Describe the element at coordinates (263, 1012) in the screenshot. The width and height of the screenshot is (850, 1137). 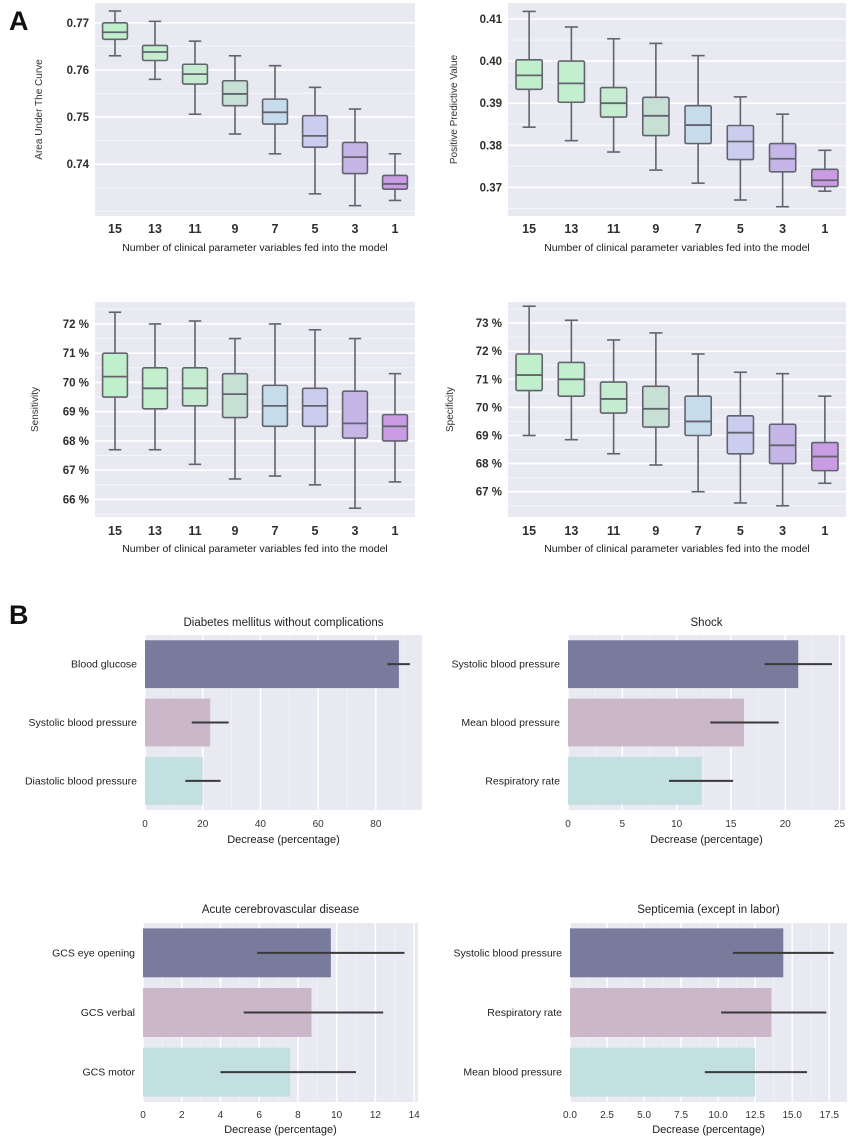
I see `bar-group-gcs-verbal` at that location.